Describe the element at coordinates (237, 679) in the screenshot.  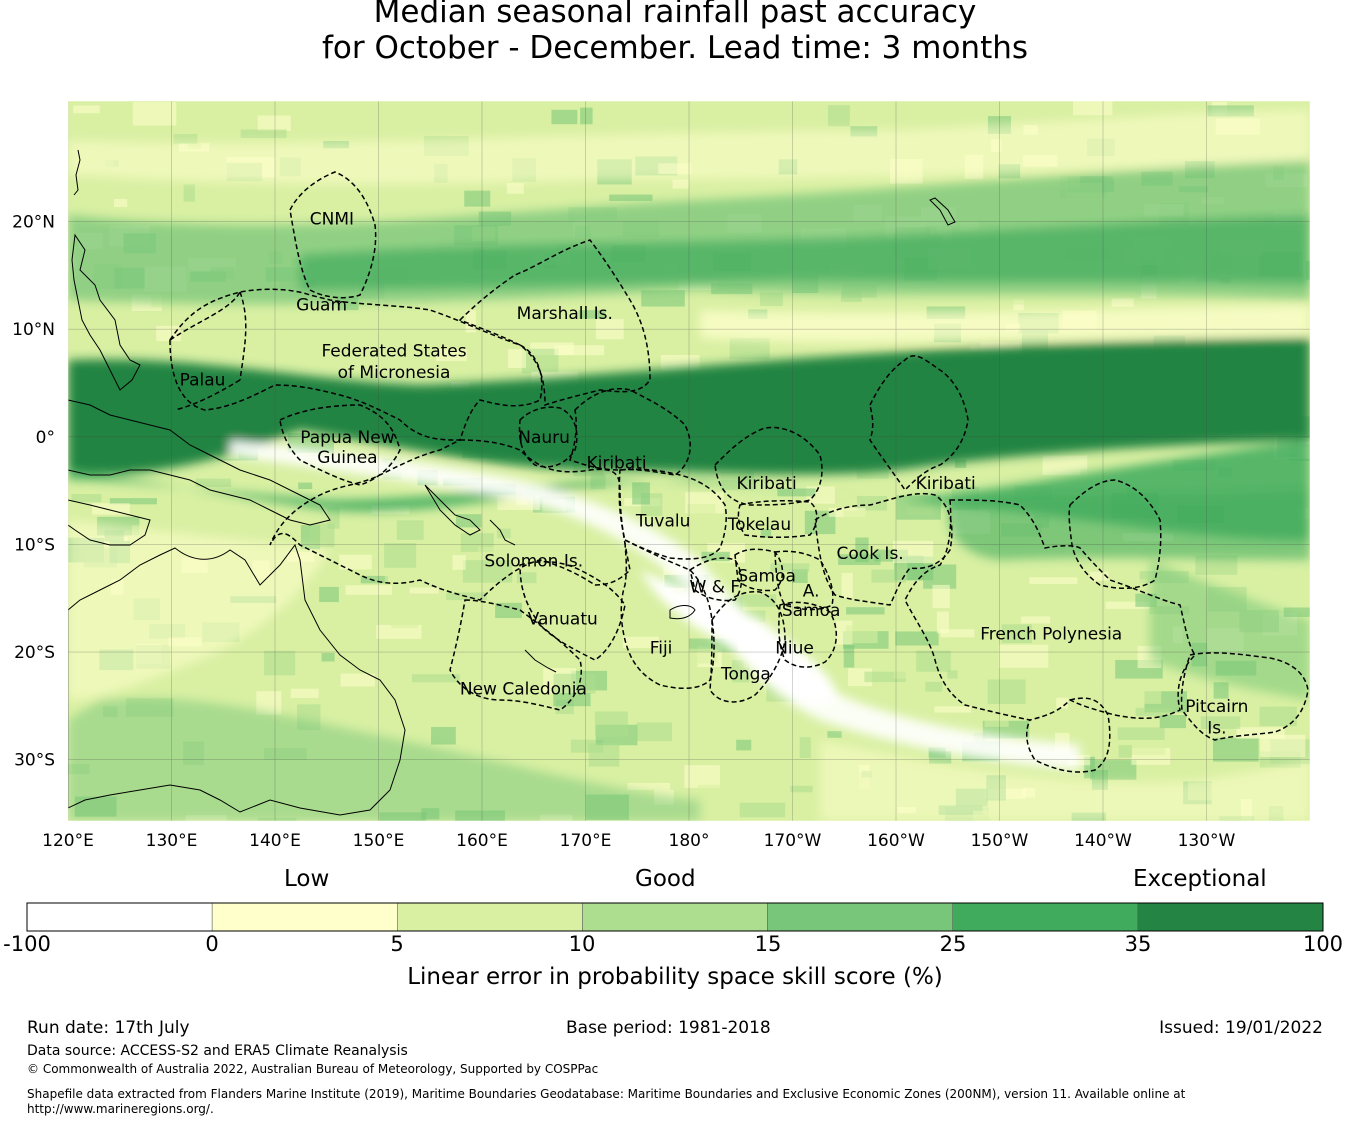
I see `australia-coast` at that location.